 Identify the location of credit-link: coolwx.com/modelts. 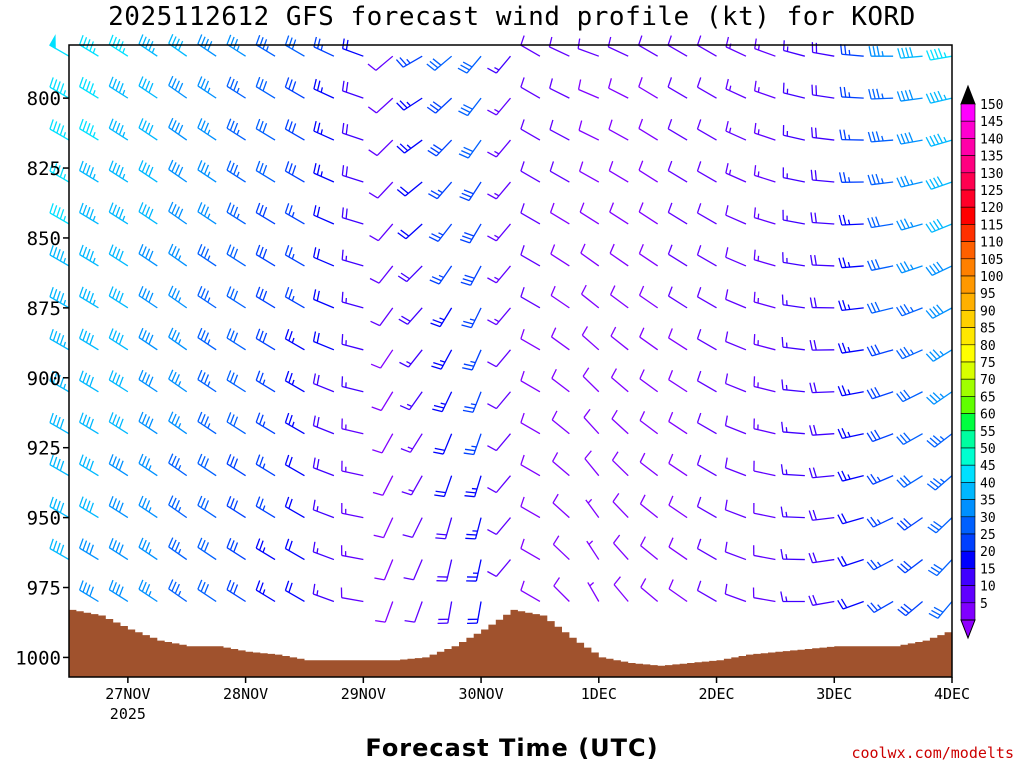
(932, 753).